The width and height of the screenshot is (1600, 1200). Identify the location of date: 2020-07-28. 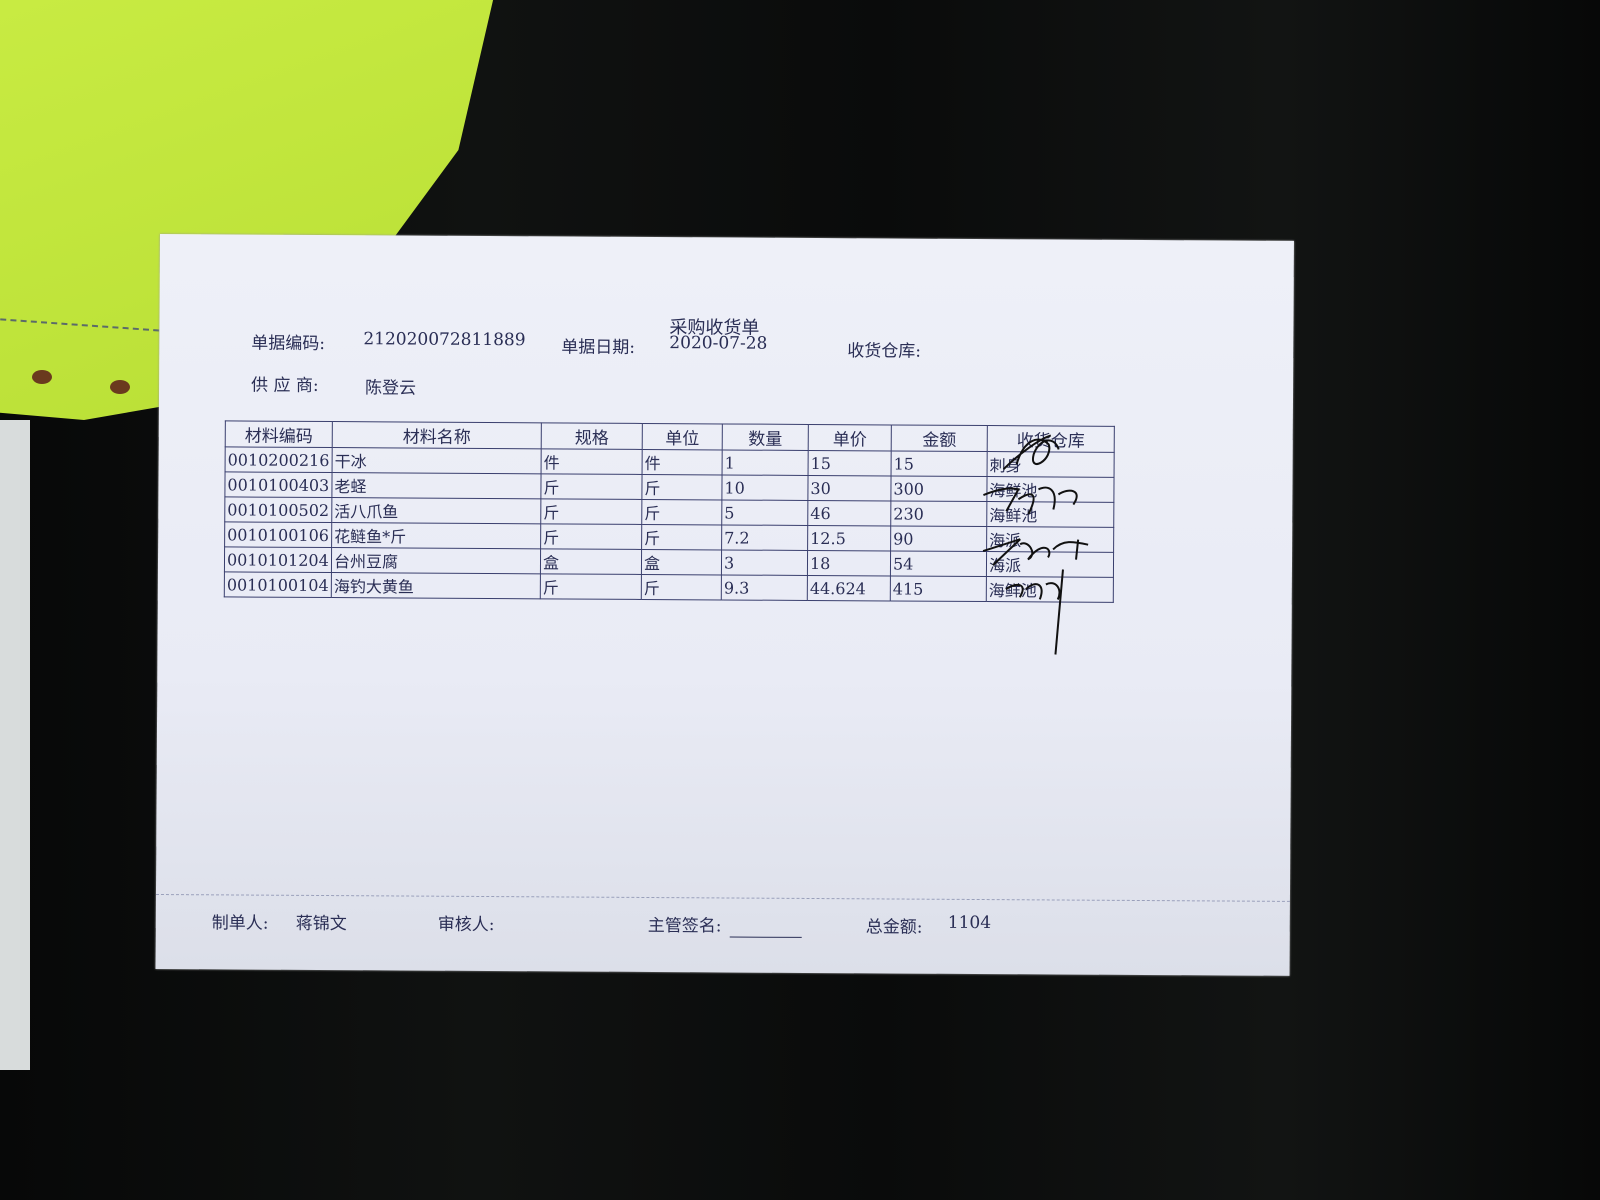
(718, 343).